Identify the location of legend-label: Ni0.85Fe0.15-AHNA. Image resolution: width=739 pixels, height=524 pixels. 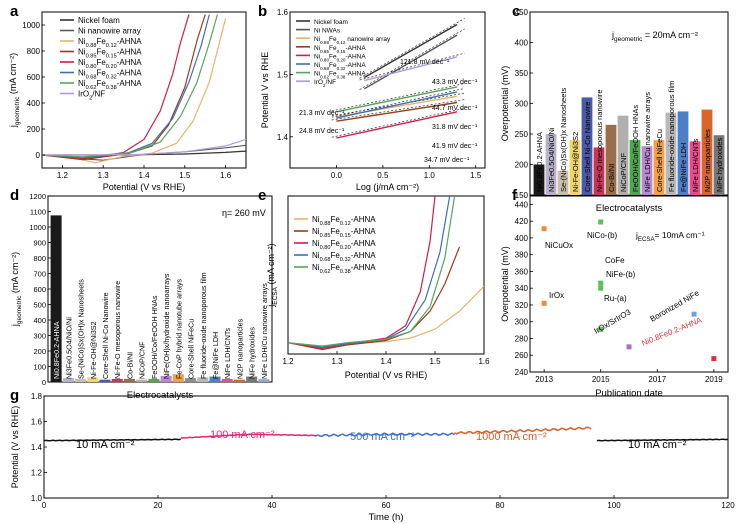
(340, 49).